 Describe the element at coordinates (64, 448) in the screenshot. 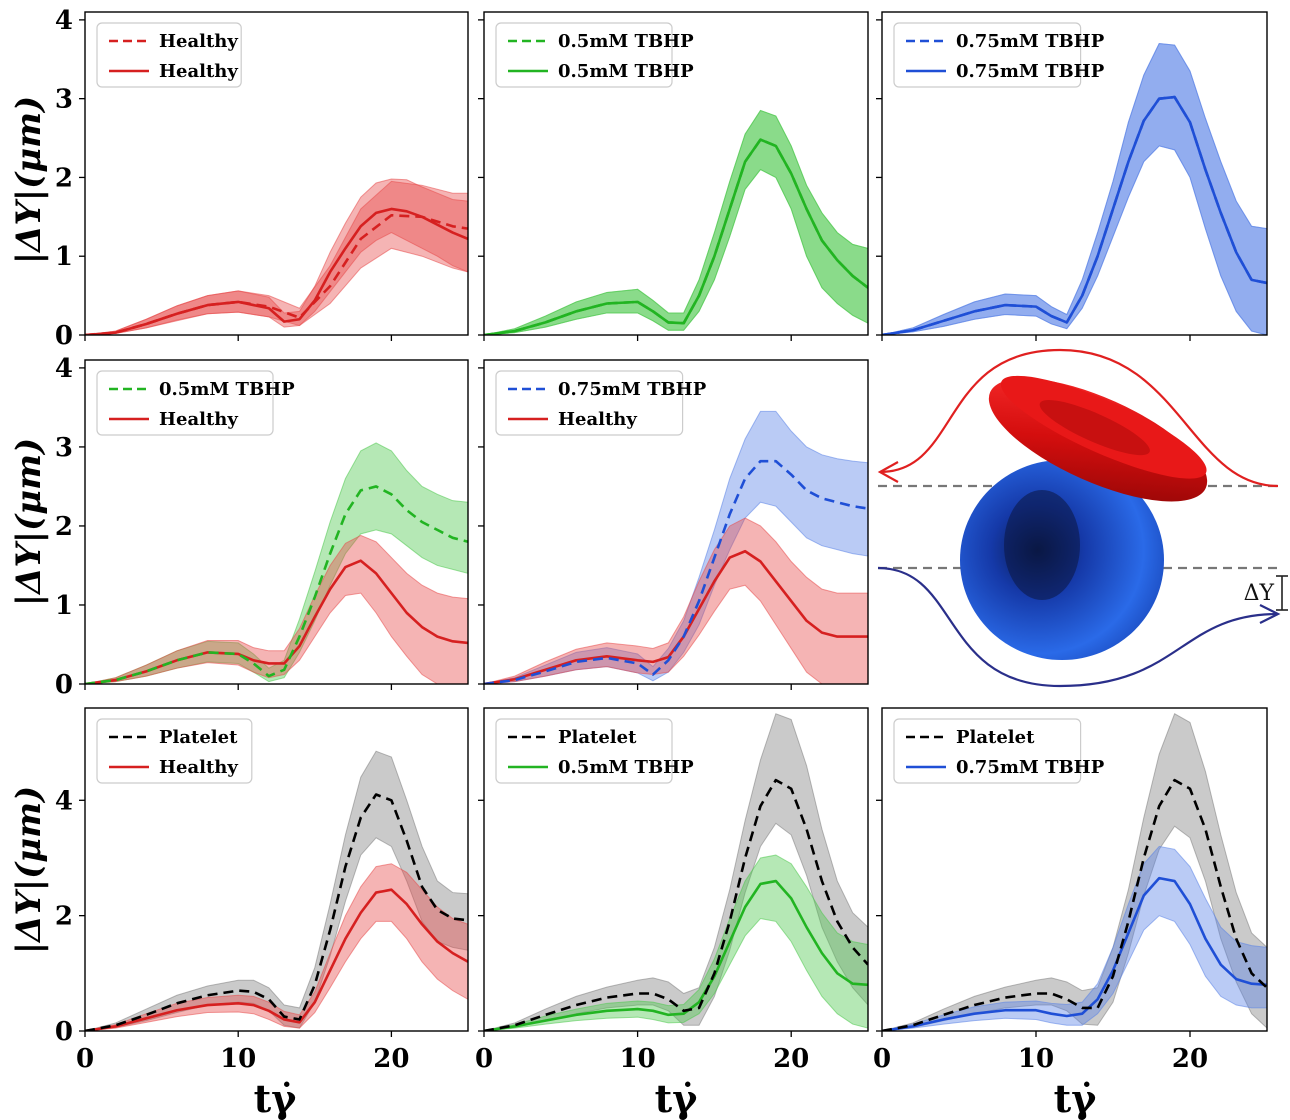

I see `y-tick-label: 3` at that location.